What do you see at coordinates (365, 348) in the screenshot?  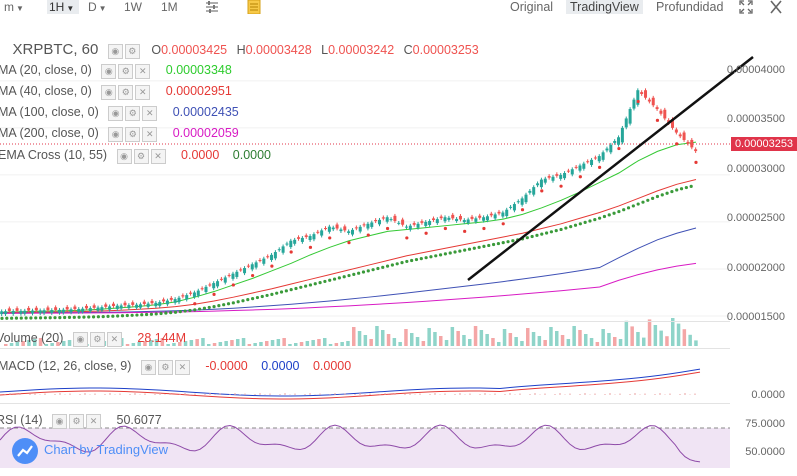 I see `pane-separator` at bounding box center [365, 348].